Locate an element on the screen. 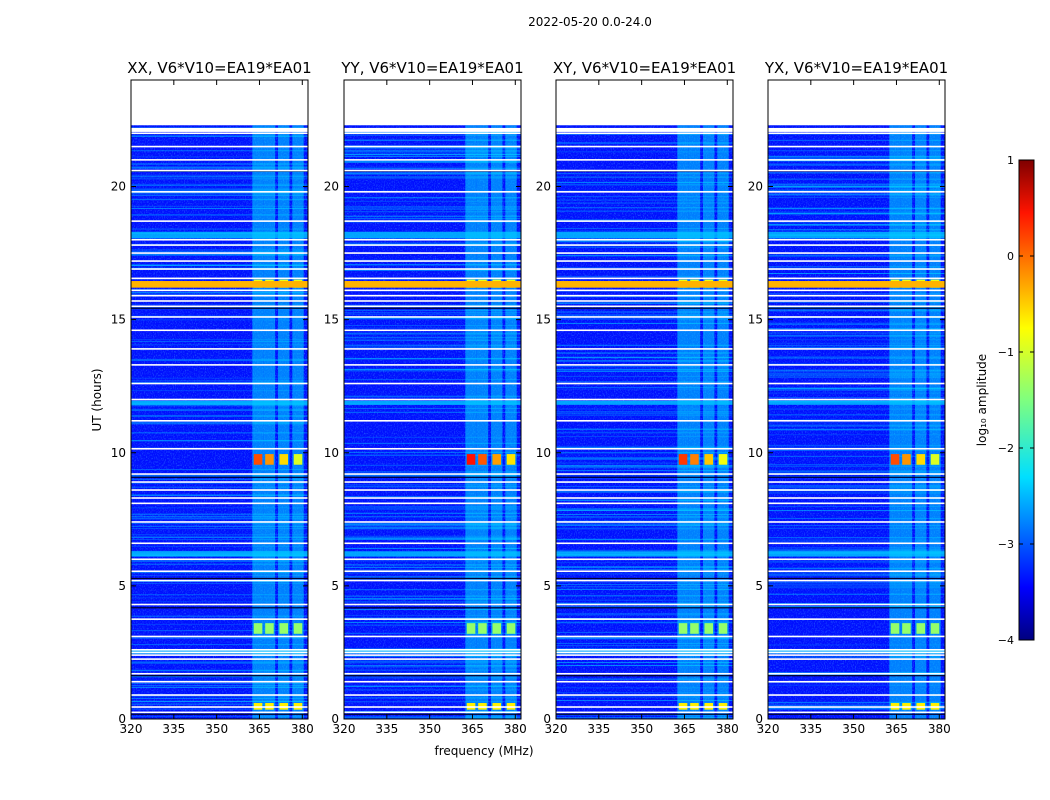 The image size is (1050, 800). heatmap-yx is located at coordinates (856, 399).